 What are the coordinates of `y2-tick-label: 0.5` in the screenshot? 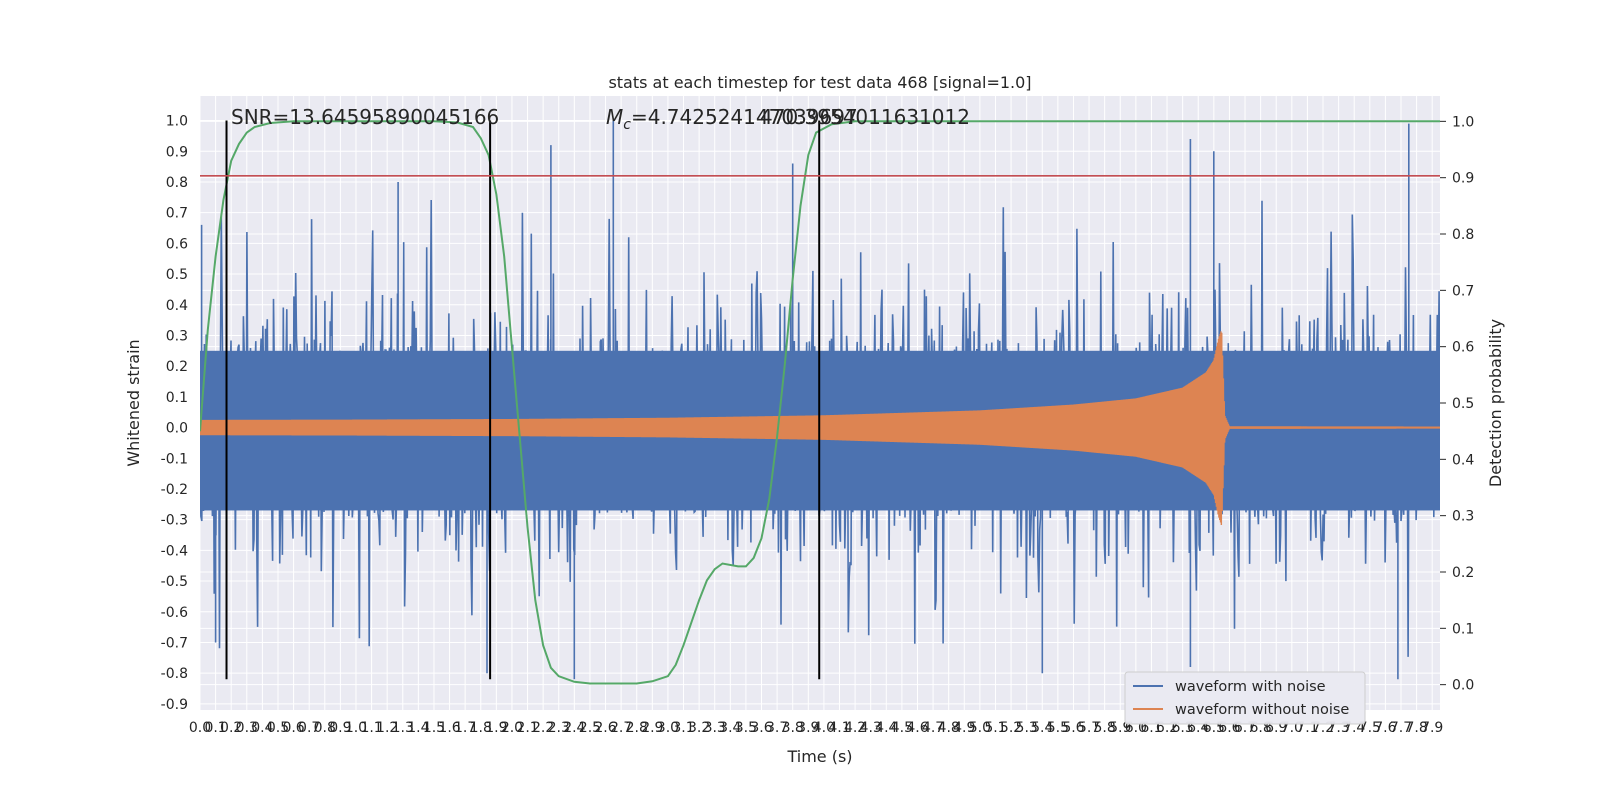 It's located at (1463, 404).